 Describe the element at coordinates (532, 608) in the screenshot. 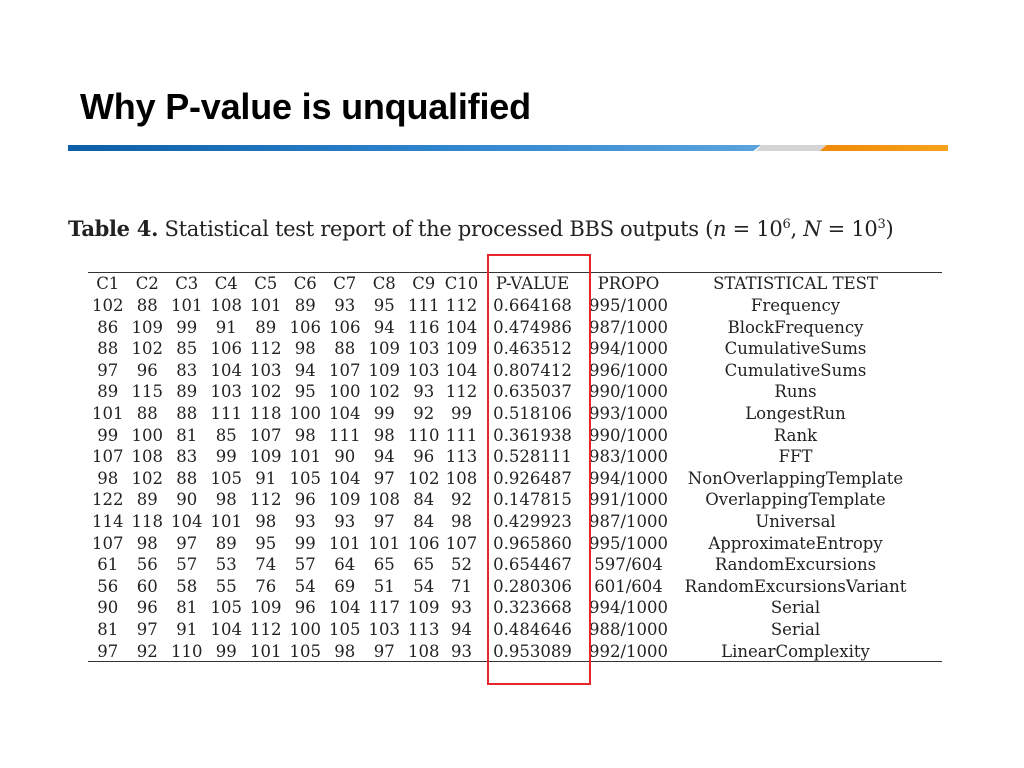

I see `p-value-cell: 0.323668` at that location.